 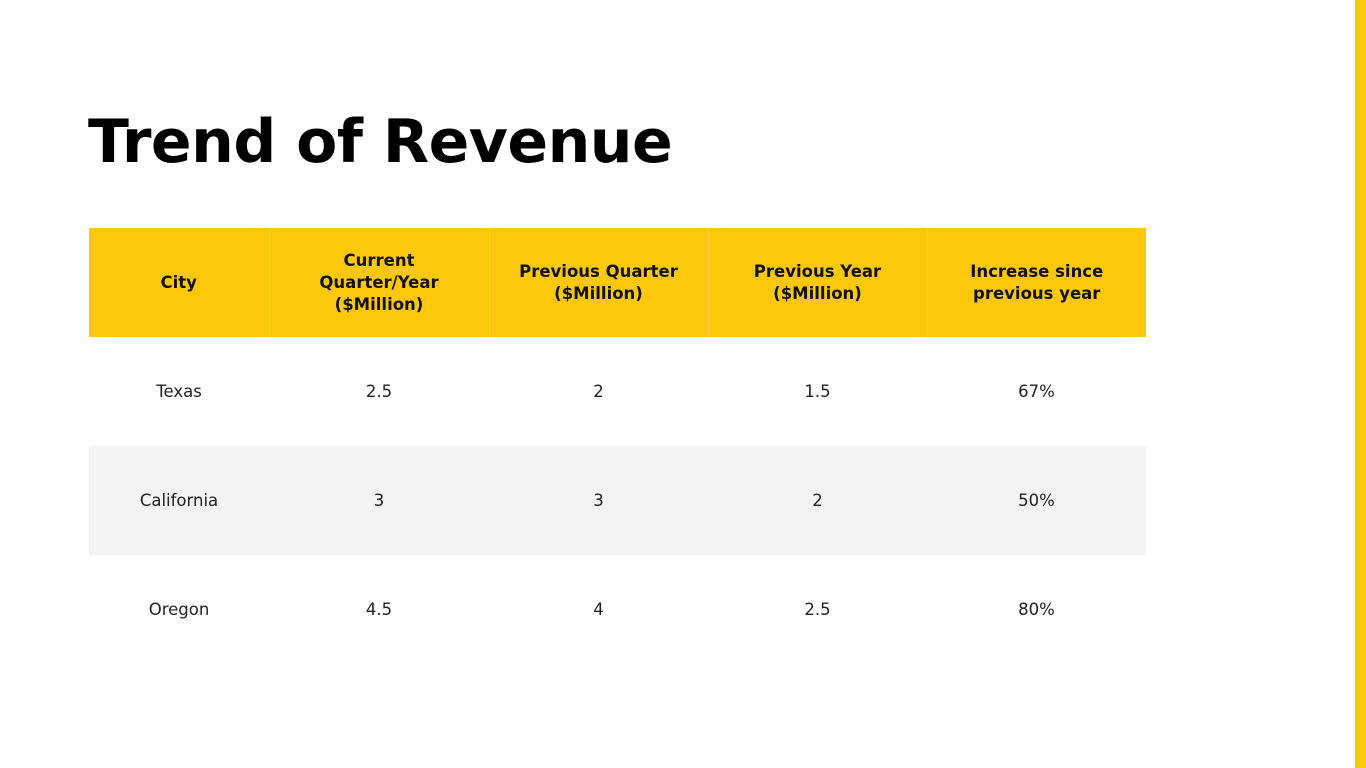 I want to click on cell-city: Texas, so click(x=179, y=391).